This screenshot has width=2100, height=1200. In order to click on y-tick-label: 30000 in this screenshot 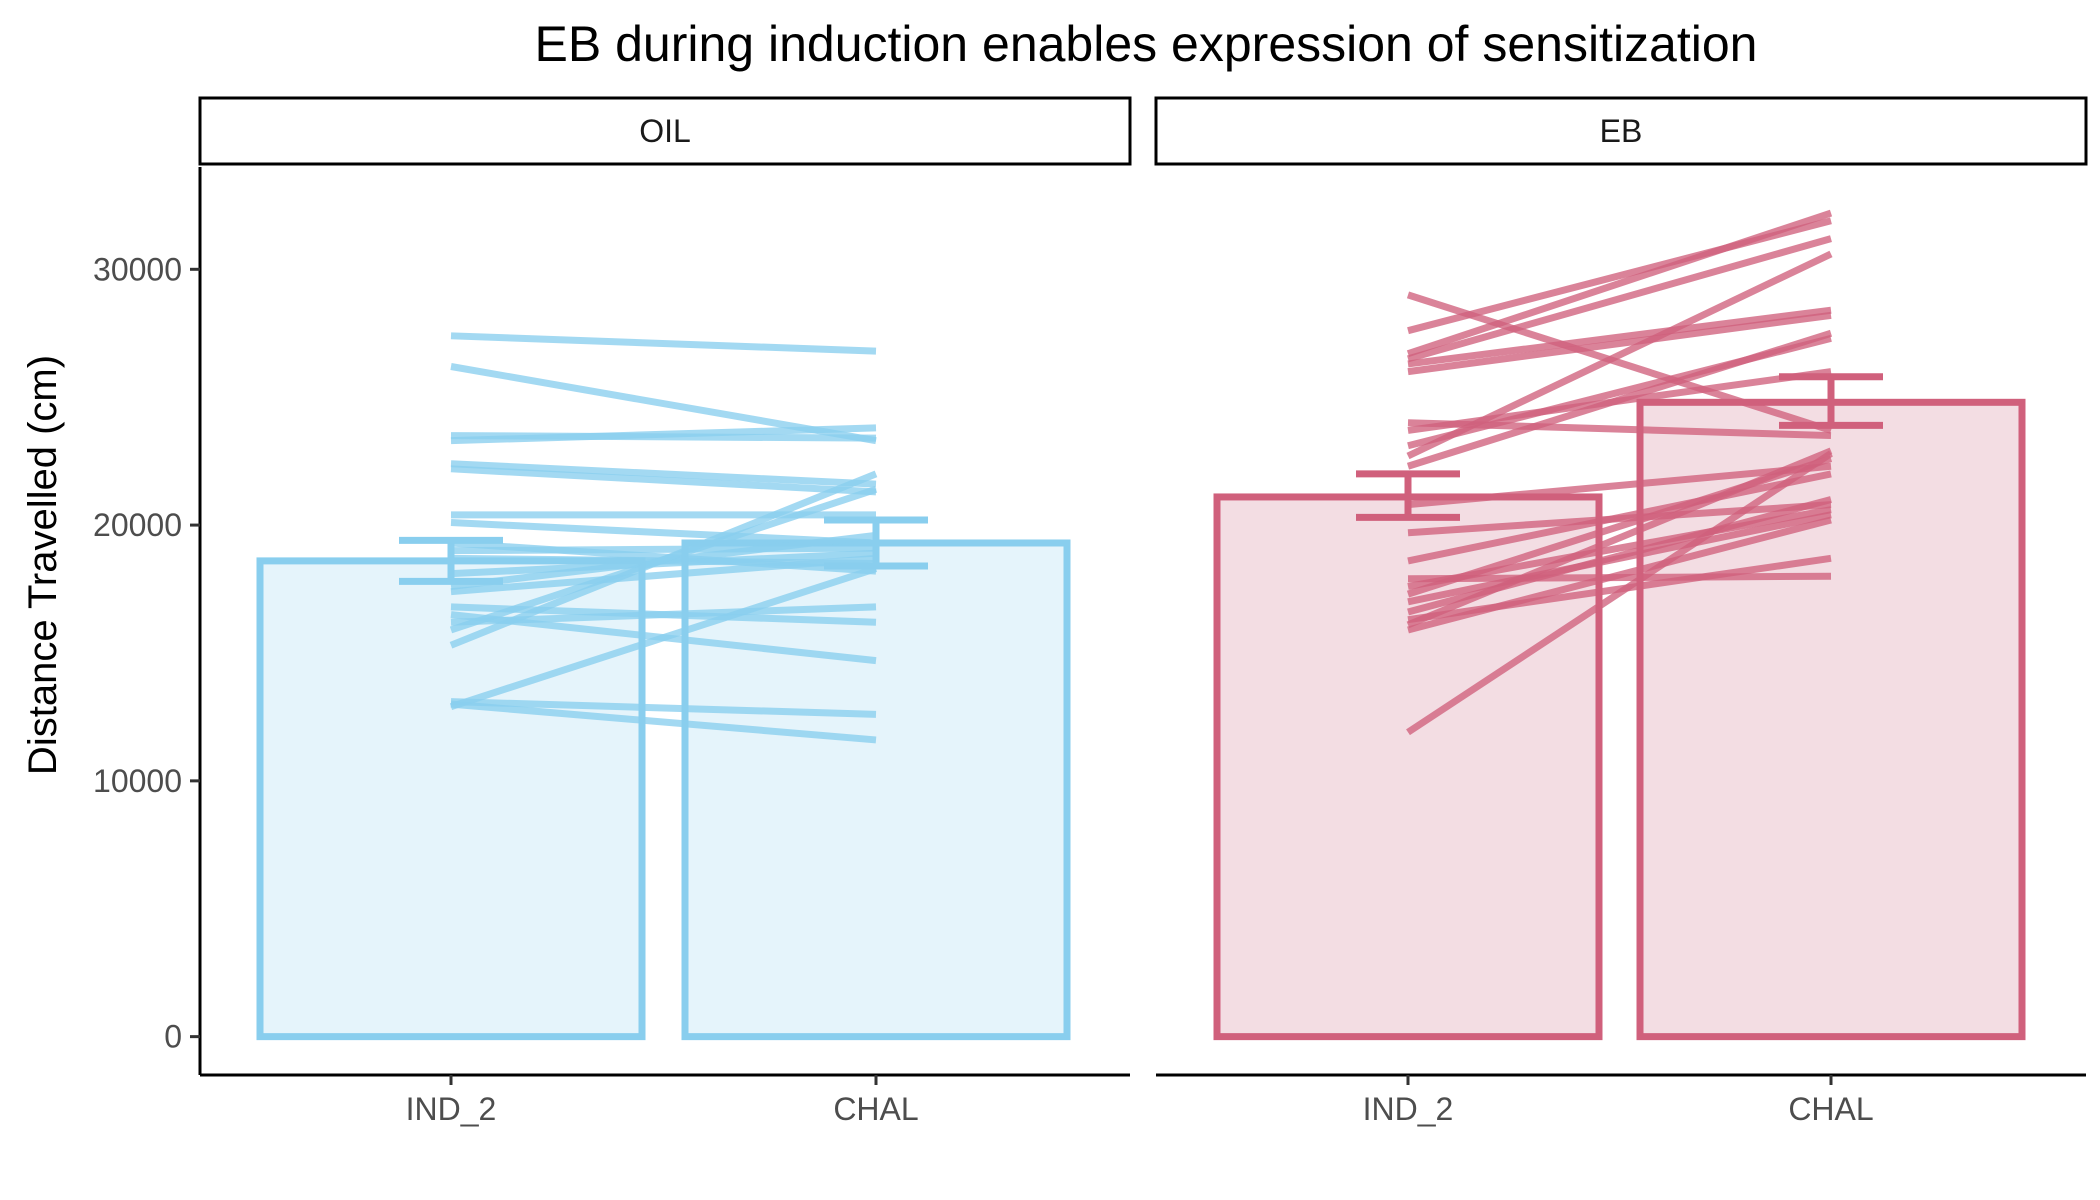, I will do `click(137, 269)`.